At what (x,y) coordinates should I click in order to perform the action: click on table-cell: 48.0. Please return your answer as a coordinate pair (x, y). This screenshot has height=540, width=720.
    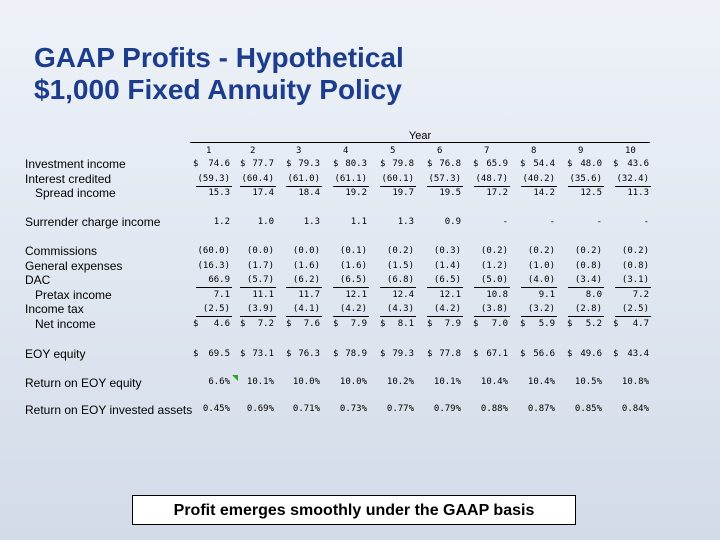
    Looking at the image, I should click on (591, 164).